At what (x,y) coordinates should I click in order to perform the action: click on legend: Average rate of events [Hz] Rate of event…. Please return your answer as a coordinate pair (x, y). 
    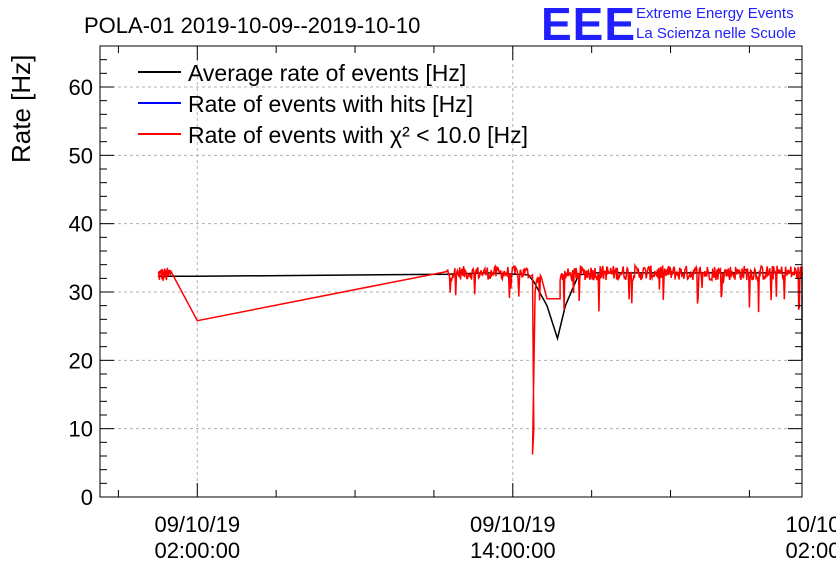
    Looking at the image, I should click on (333, 104).